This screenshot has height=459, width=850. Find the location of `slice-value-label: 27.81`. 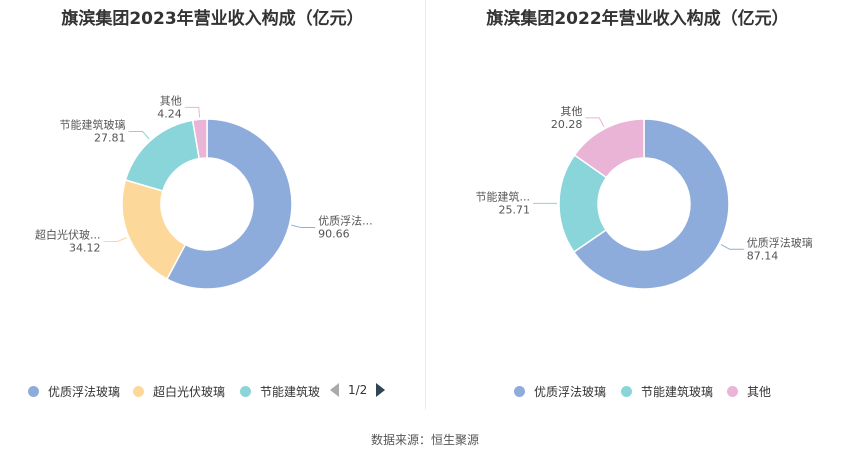

slice-value-label: 27.81 is located at coordinates (110, 138).